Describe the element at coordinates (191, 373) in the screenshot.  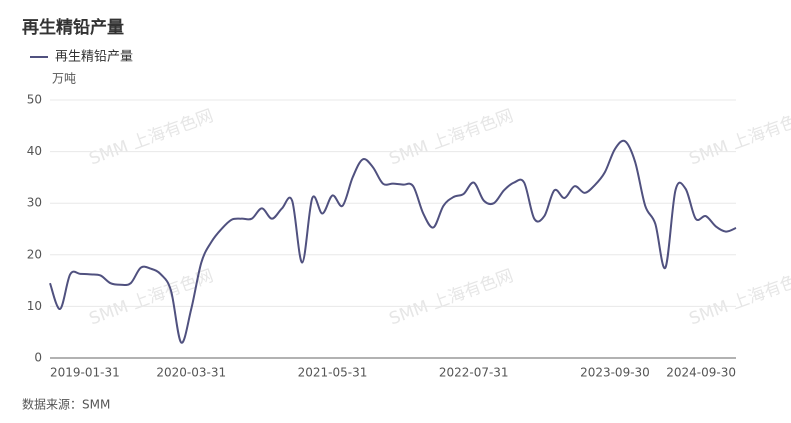
I see `x-tick-label: 2020-03-31` at that location.